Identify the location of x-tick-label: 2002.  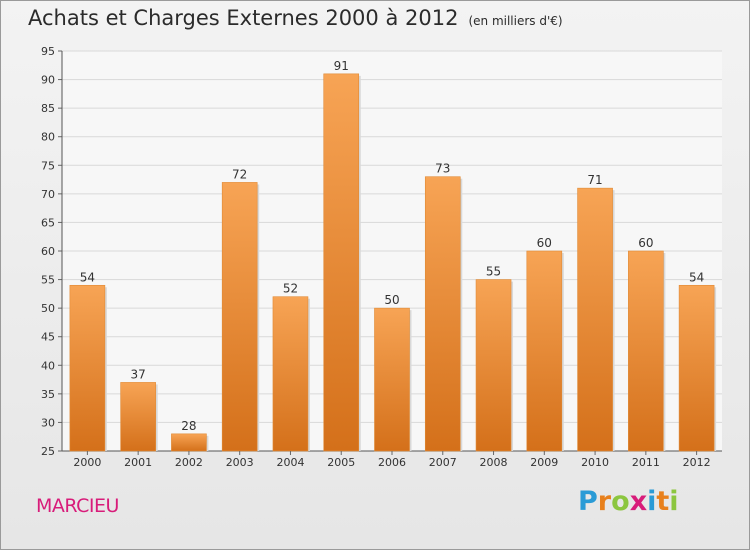
(189, 462).